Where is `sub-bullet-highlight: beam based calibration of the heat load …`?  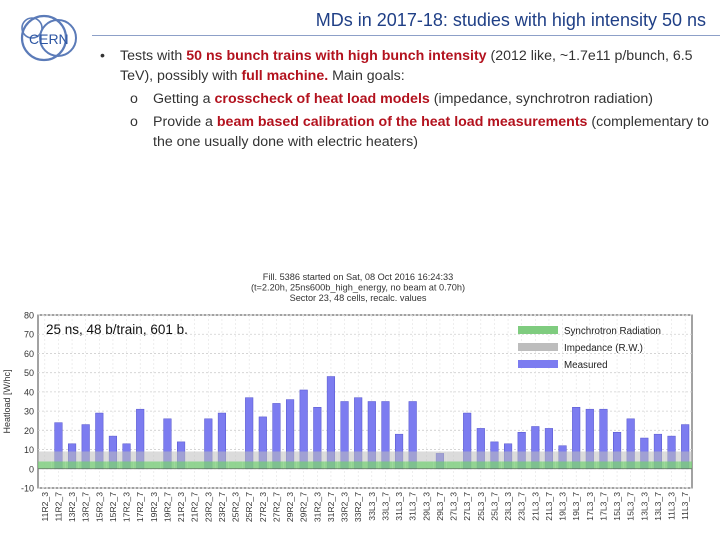 sub-bullet-highlight: beam based calibration of the heat load … is located at coordinates (402, 122).